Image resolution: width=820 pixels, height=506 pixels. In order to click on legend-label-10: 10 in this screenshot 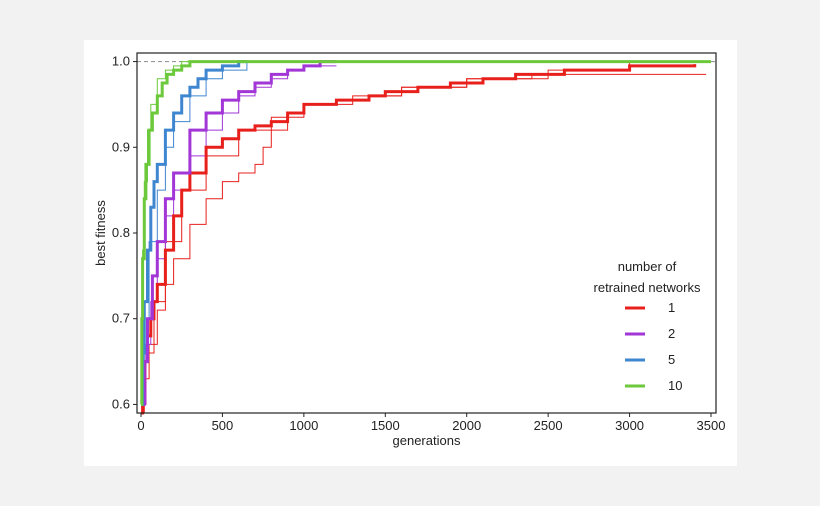, I will do `click(675, 385)`.